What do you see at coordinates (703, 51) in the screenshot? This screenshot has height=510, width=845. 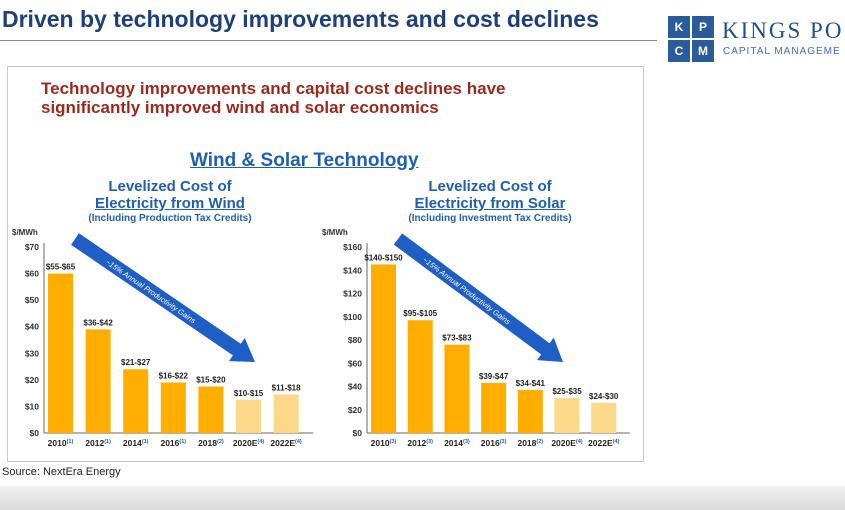 I see `logo-letter: M` at bounding box center [703, 51].